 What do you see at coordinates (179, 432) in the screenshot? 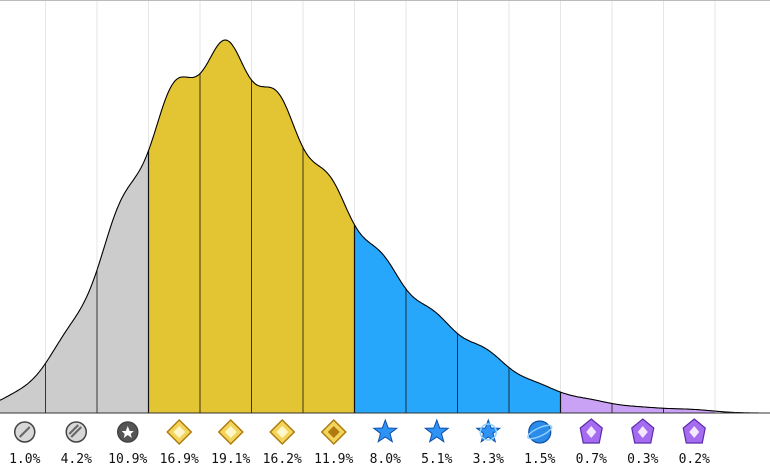
I see `gold-diamond-1-icon` at bounding box center [179, 432].